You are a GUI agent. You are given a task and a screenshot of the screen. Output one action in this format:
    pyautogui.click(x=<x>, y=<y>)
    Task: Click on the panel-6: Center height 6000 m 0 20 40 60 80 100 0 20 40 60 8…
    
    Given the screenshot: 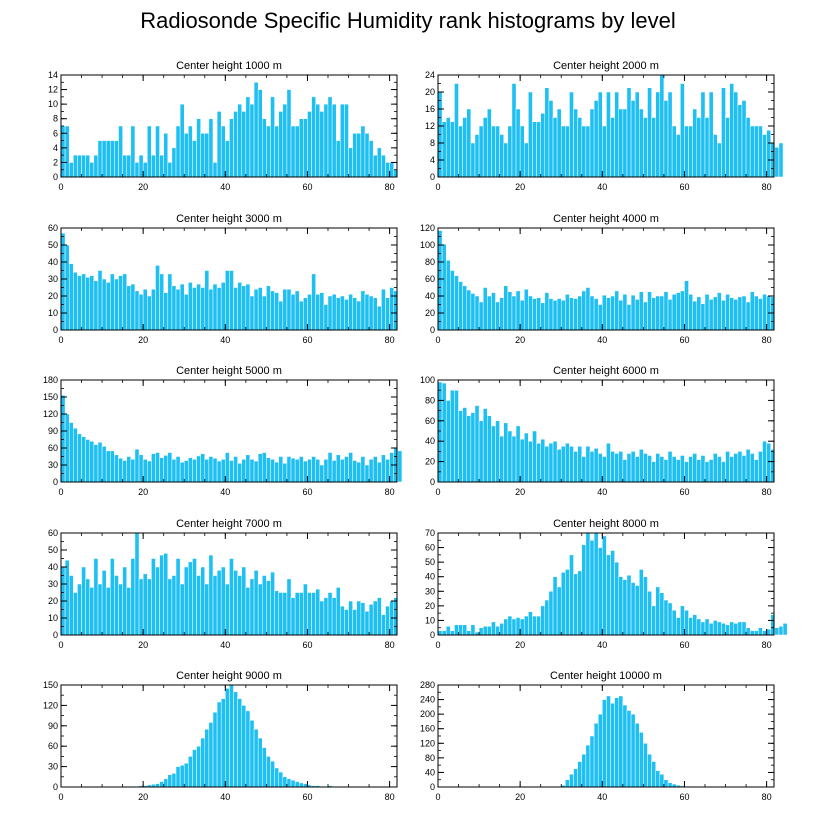 What is the action you would take?
    pyautogui.click(x=598, y=431)
    